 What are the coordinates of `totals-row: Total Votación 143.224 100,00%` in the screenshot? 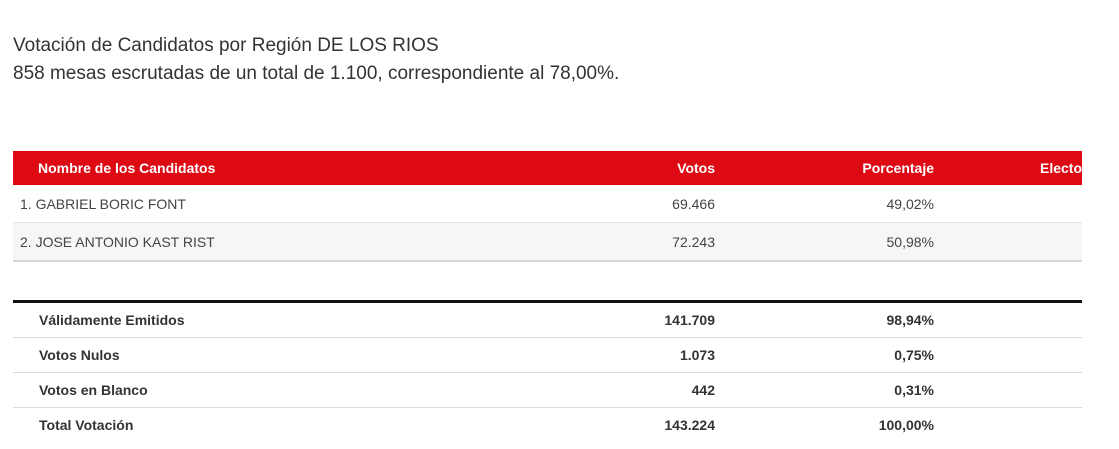 It's located at (547, 425).